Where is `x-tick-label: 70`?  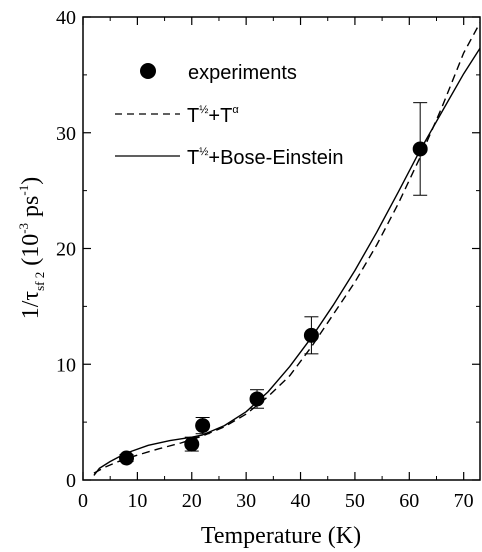
x-tick-label: 70 is located at coordinates (464, 501).